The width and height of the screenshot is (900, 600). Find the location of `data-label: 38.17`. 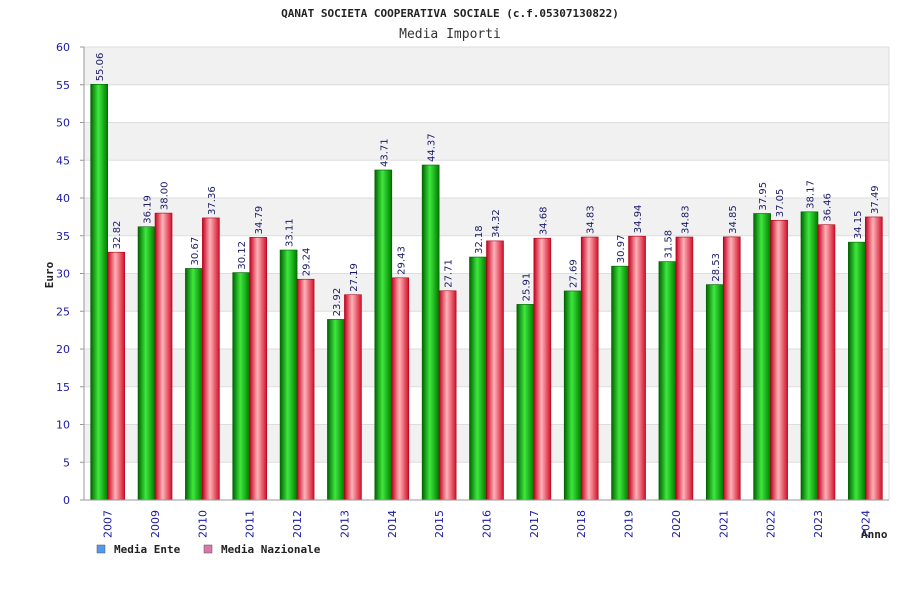

data-label: 38.17 is located at coordinates (810, 194).